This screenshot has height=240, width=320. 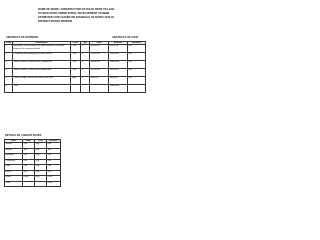 I want to click on labour-title: DETAILS OF LABOUR RATES, so click(x=23, y=135).